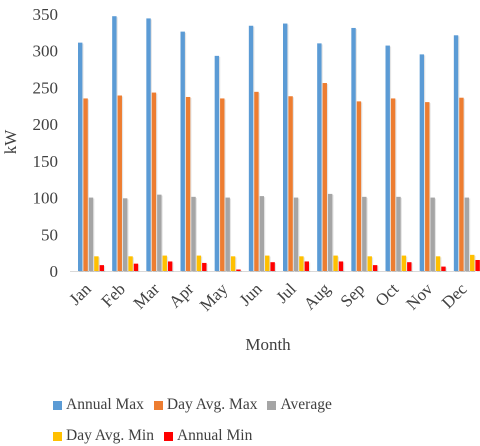  What do you see at coordinates (46, 198) in the screenshot?
I see `y-tick-label: 100` at bounding box center [46, 198].